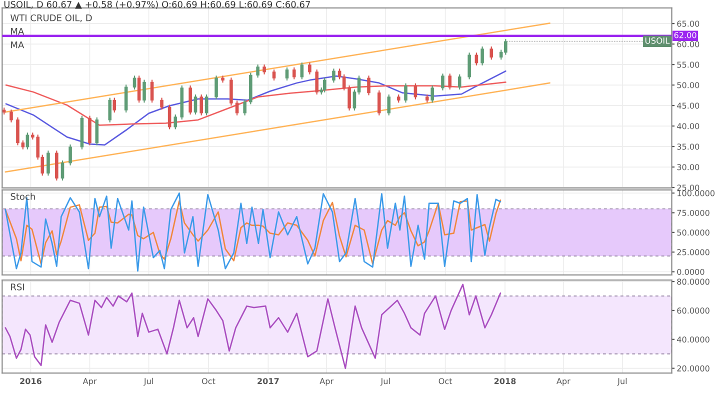 The height and width of the screenshot is (399, 720). I want to click on y-tick-label: 40.0000, so click(693, 339).